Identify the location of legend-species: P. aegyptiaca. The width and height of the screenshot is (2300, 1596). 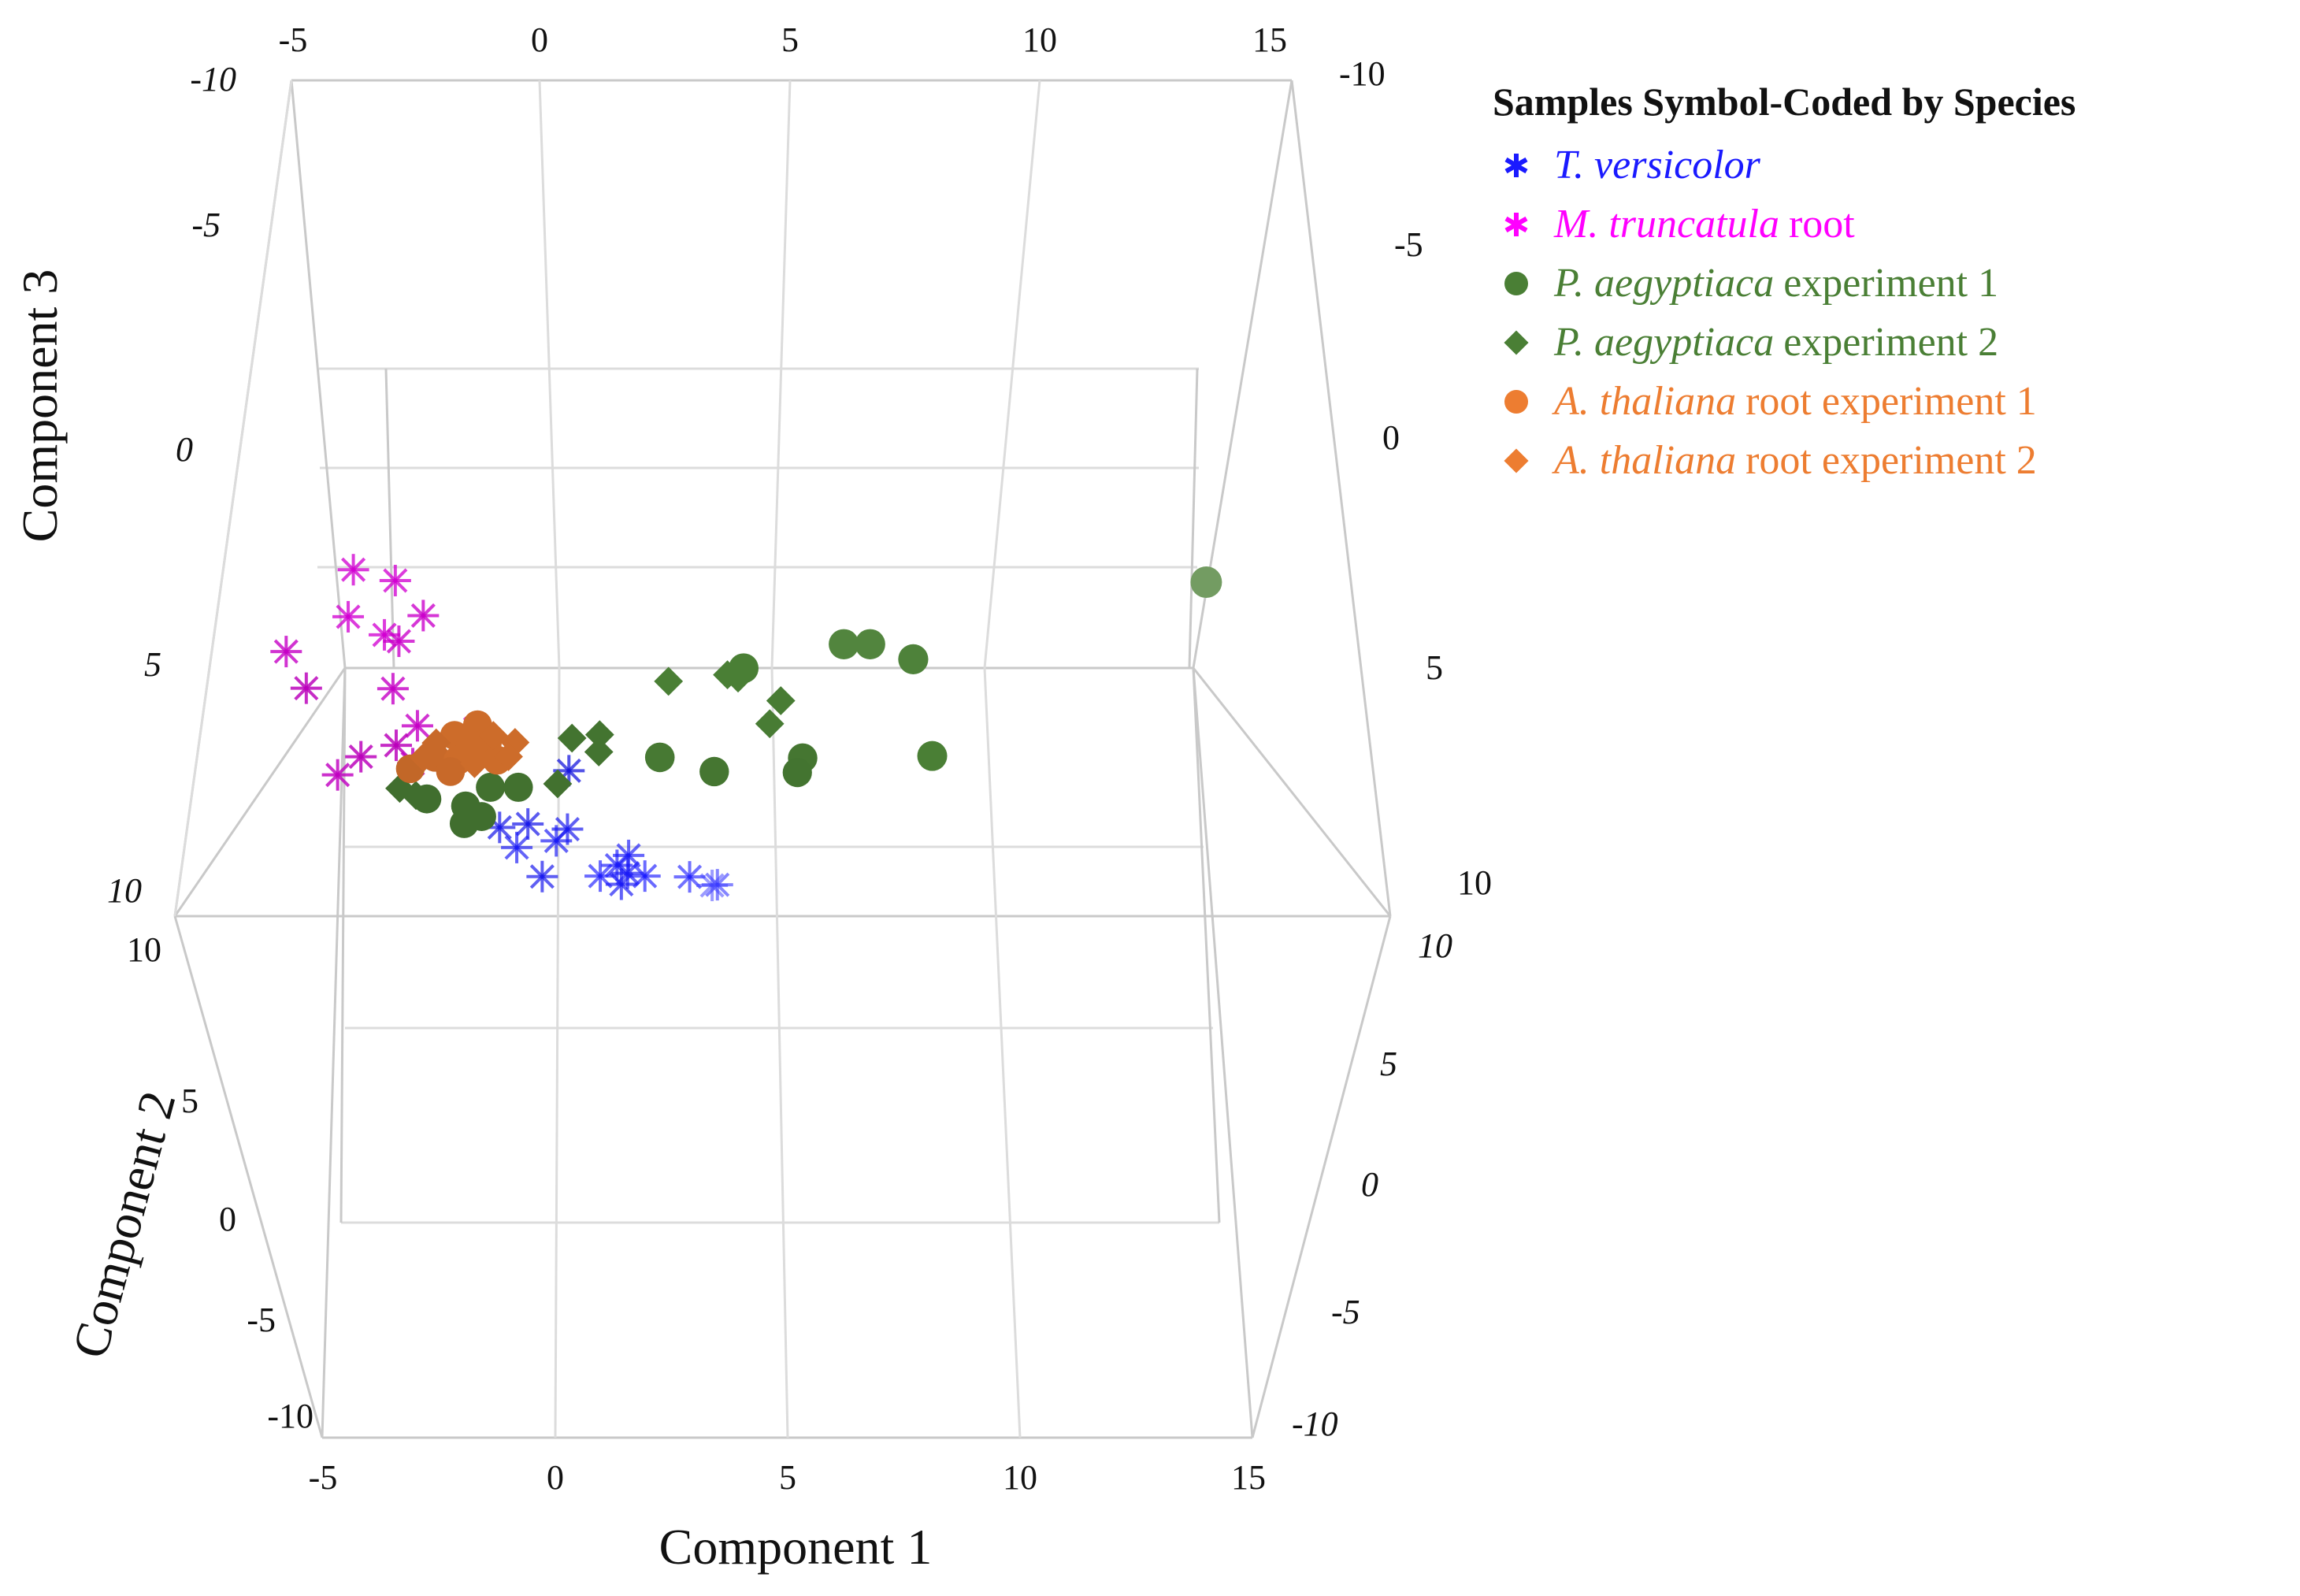
(1665, 283).